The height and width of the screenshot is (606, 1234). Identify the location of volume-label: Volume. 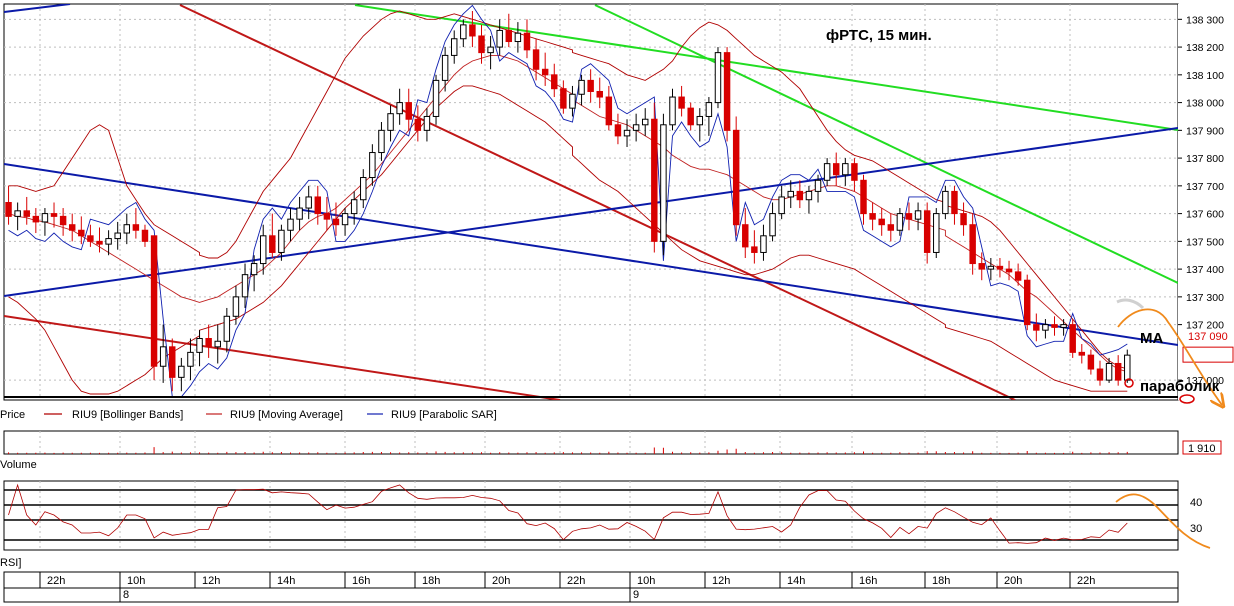
(18, 465).